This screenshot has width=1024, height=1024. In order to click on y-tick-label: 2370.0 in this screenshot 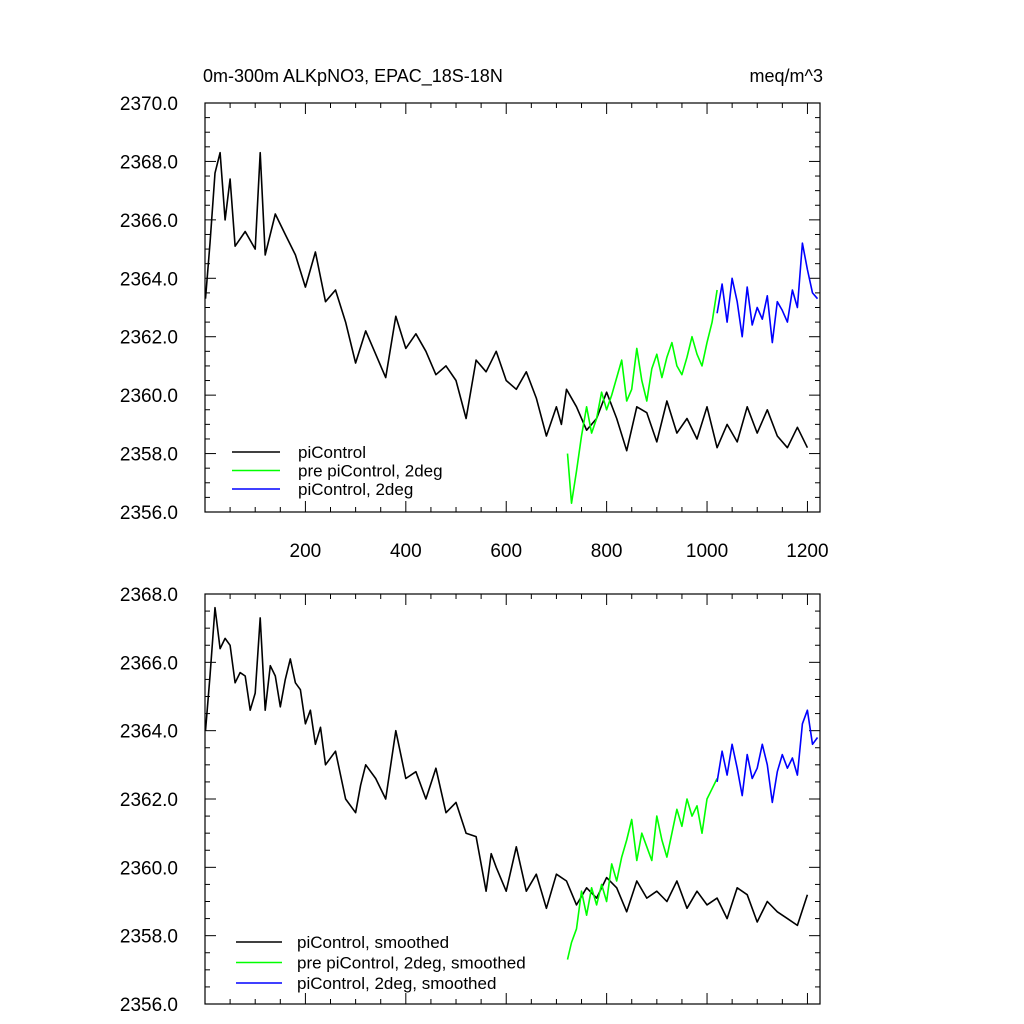, I will do `click(149, 104)`.